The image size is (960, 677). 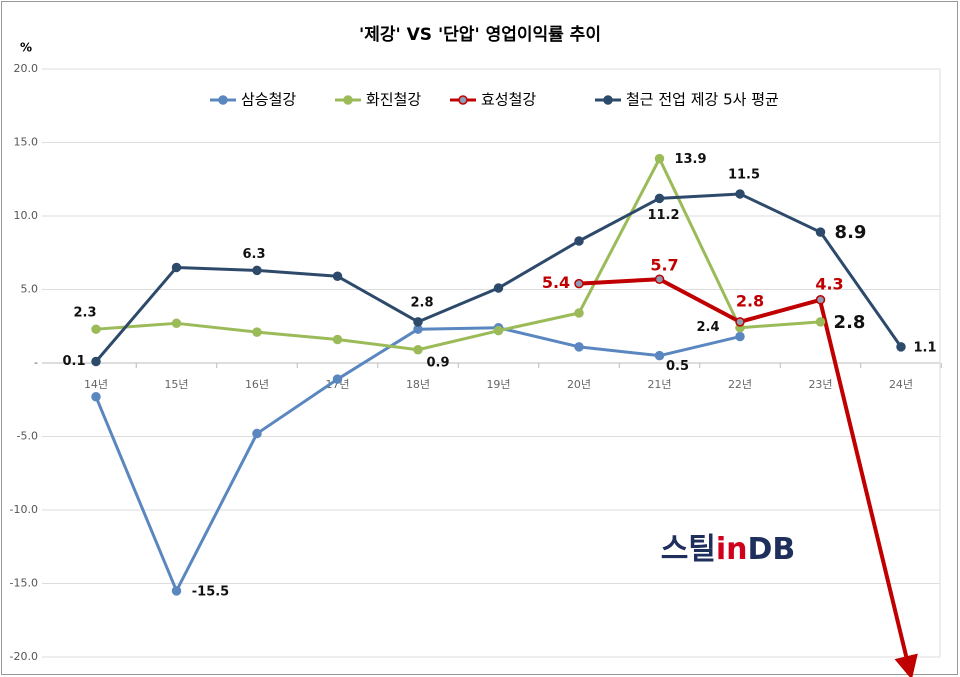 I want to click on y-tick-label: -20.0, so click(x=24, y=656).